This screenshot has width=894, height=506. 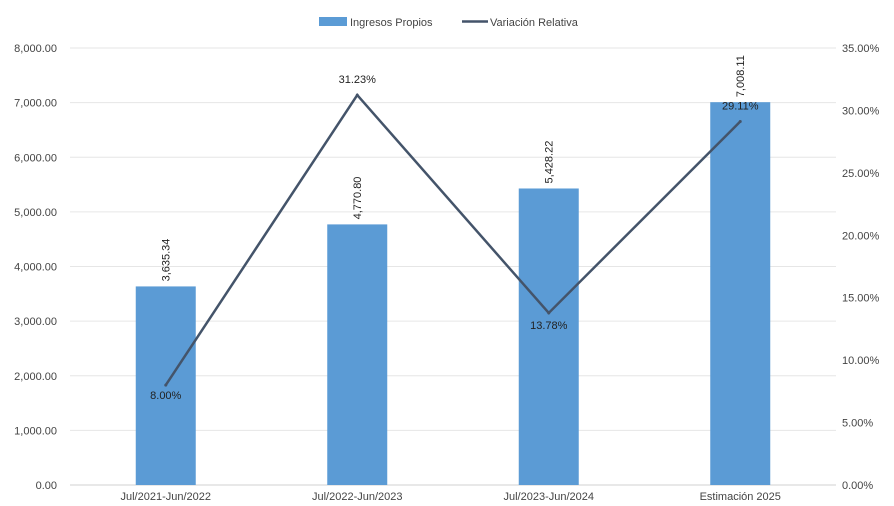 I want to click on bar-value-label: 7,008.11, so click(x=741, y=76).